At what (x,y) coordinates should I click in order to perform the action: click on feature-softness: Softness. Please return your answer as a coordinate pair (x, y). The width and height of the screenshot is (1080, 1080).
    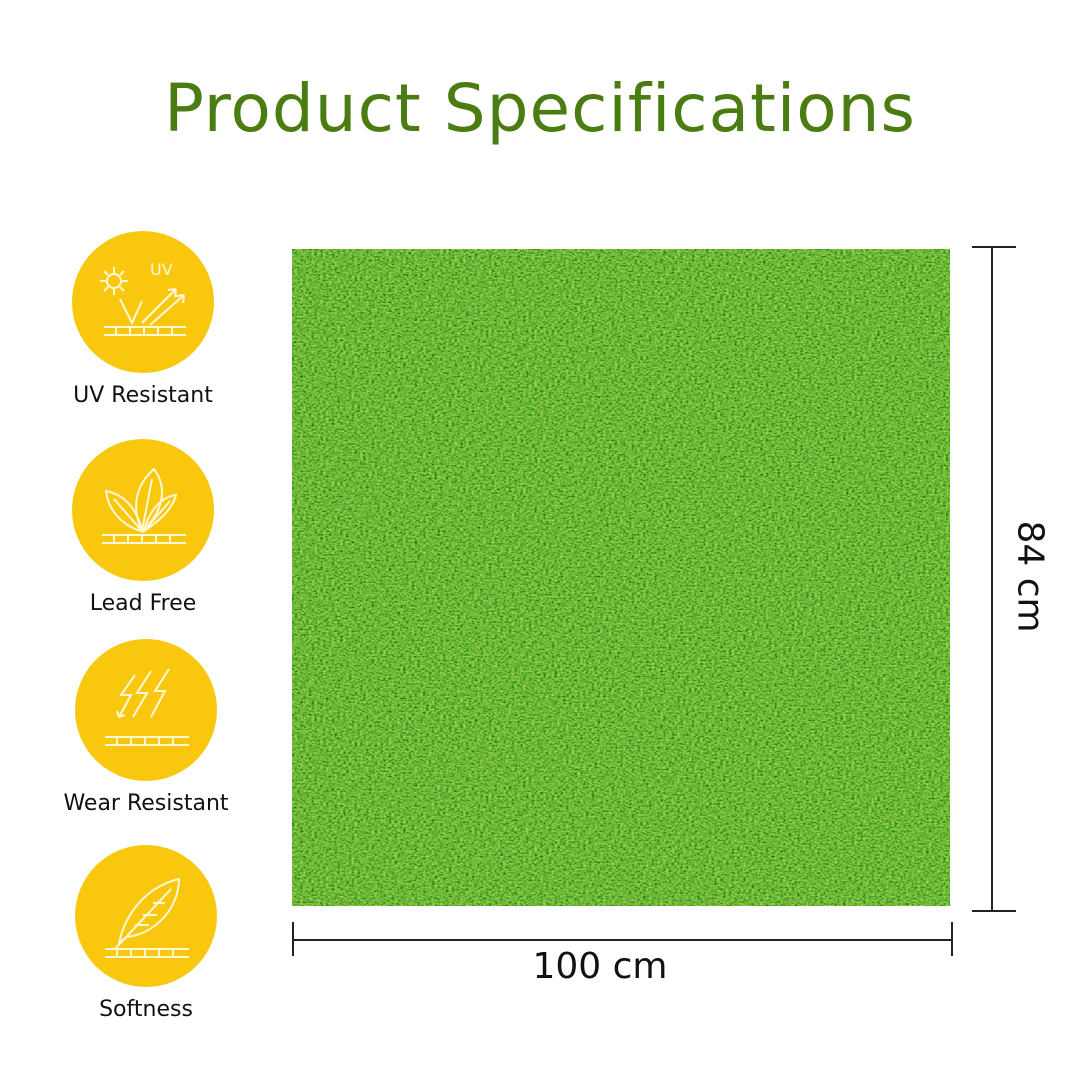
    Looking at the image, I should click on (146, 933).